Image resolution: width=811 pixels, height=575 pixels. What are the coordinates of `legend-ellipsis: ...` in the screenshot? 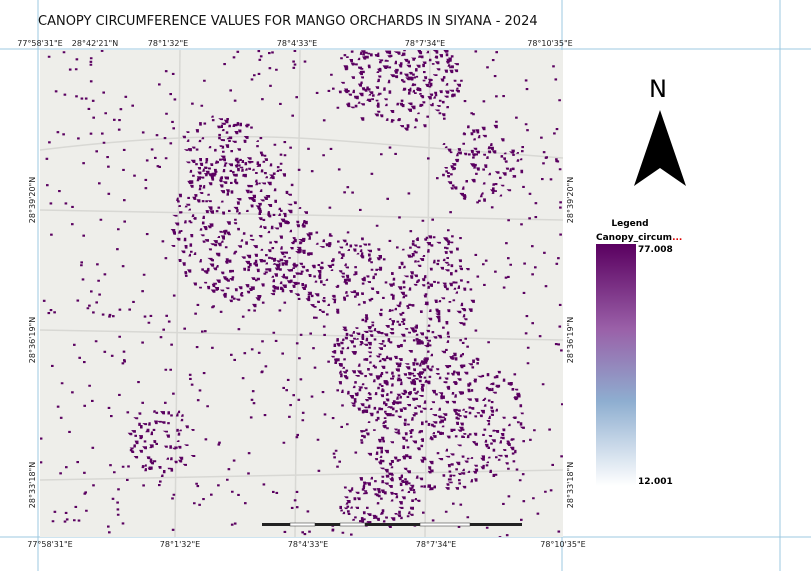 It's located at (677, 238).